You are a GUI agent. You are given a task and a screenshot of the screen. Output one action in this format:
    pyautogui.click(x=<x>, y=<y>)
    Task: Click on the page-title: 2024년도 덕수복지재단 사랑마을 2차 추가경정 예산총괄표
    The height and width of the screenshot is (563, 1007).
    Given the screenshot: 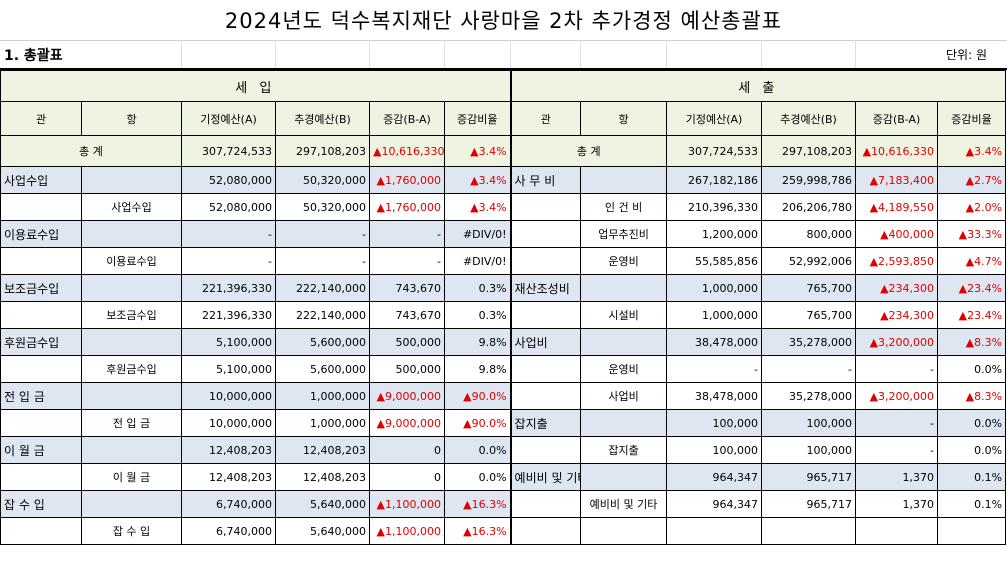 What is the action you would take?
    pyautogui.click(x=503, y=20)
    